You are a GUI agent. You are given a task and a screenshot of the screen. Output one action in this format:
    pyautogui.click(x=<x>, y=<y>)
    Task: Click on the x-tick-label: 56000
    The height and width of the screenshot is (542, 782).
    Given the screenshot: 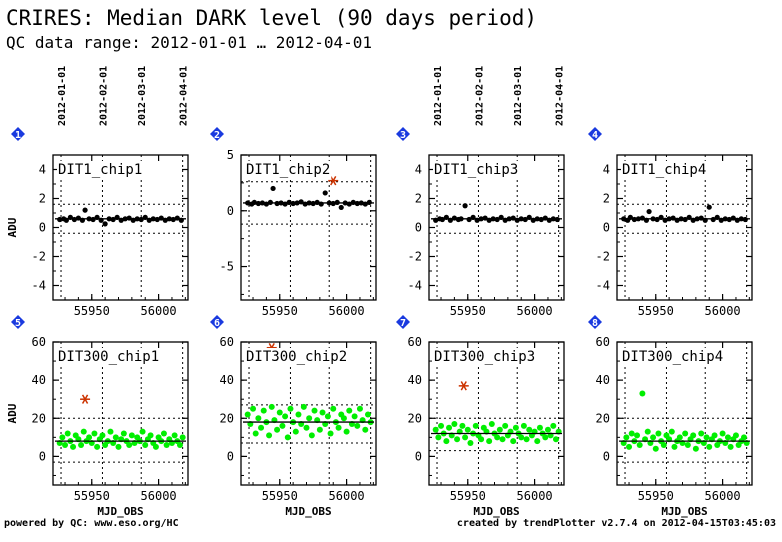 What is the action you would take?
    pyautogui.click(x=535, y=311)
    